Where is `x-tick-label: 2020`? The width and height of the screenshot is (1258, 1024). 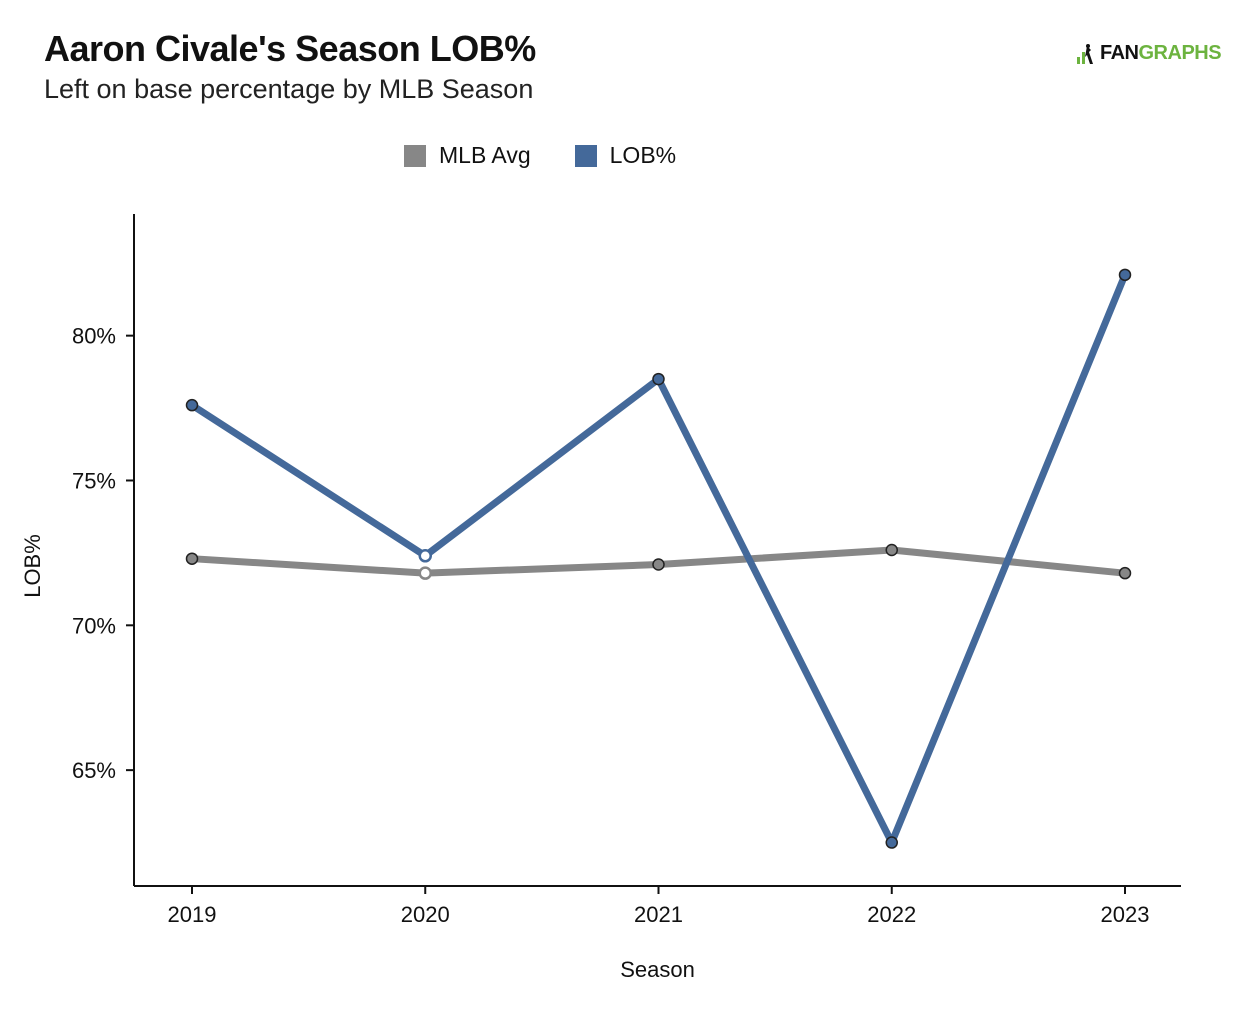
x-tick-label: 2020 is located at coordinates (425, 914).